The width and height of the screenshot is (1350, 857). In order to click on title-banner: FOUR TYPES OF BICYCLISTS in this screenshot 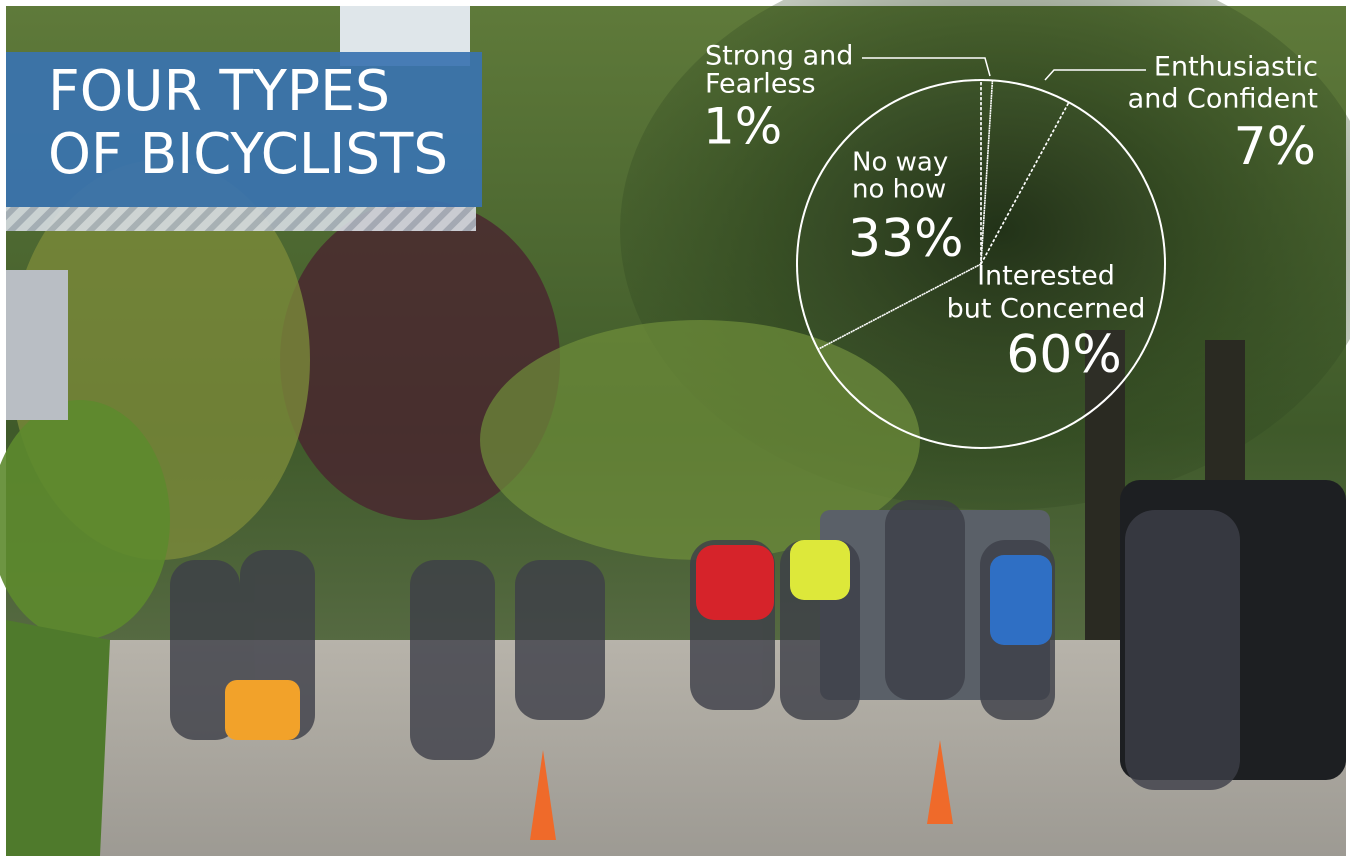, I will do `click(244, 141)`.